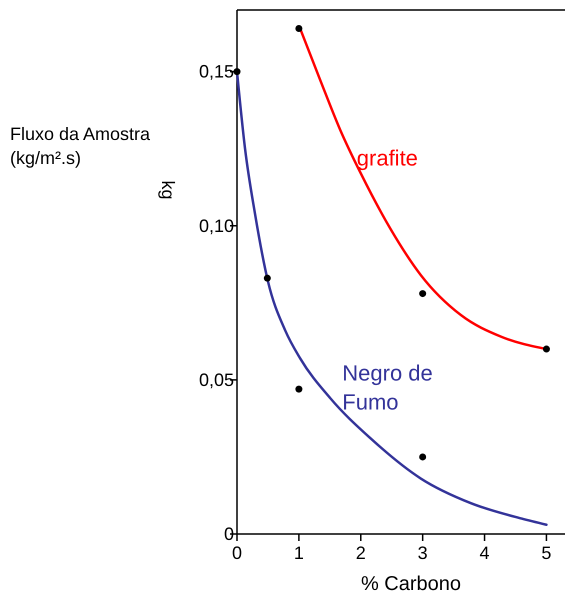 This screenshot has width=567, height=602. I want to click on y-tick-label: 0,15, so click(216, 72).